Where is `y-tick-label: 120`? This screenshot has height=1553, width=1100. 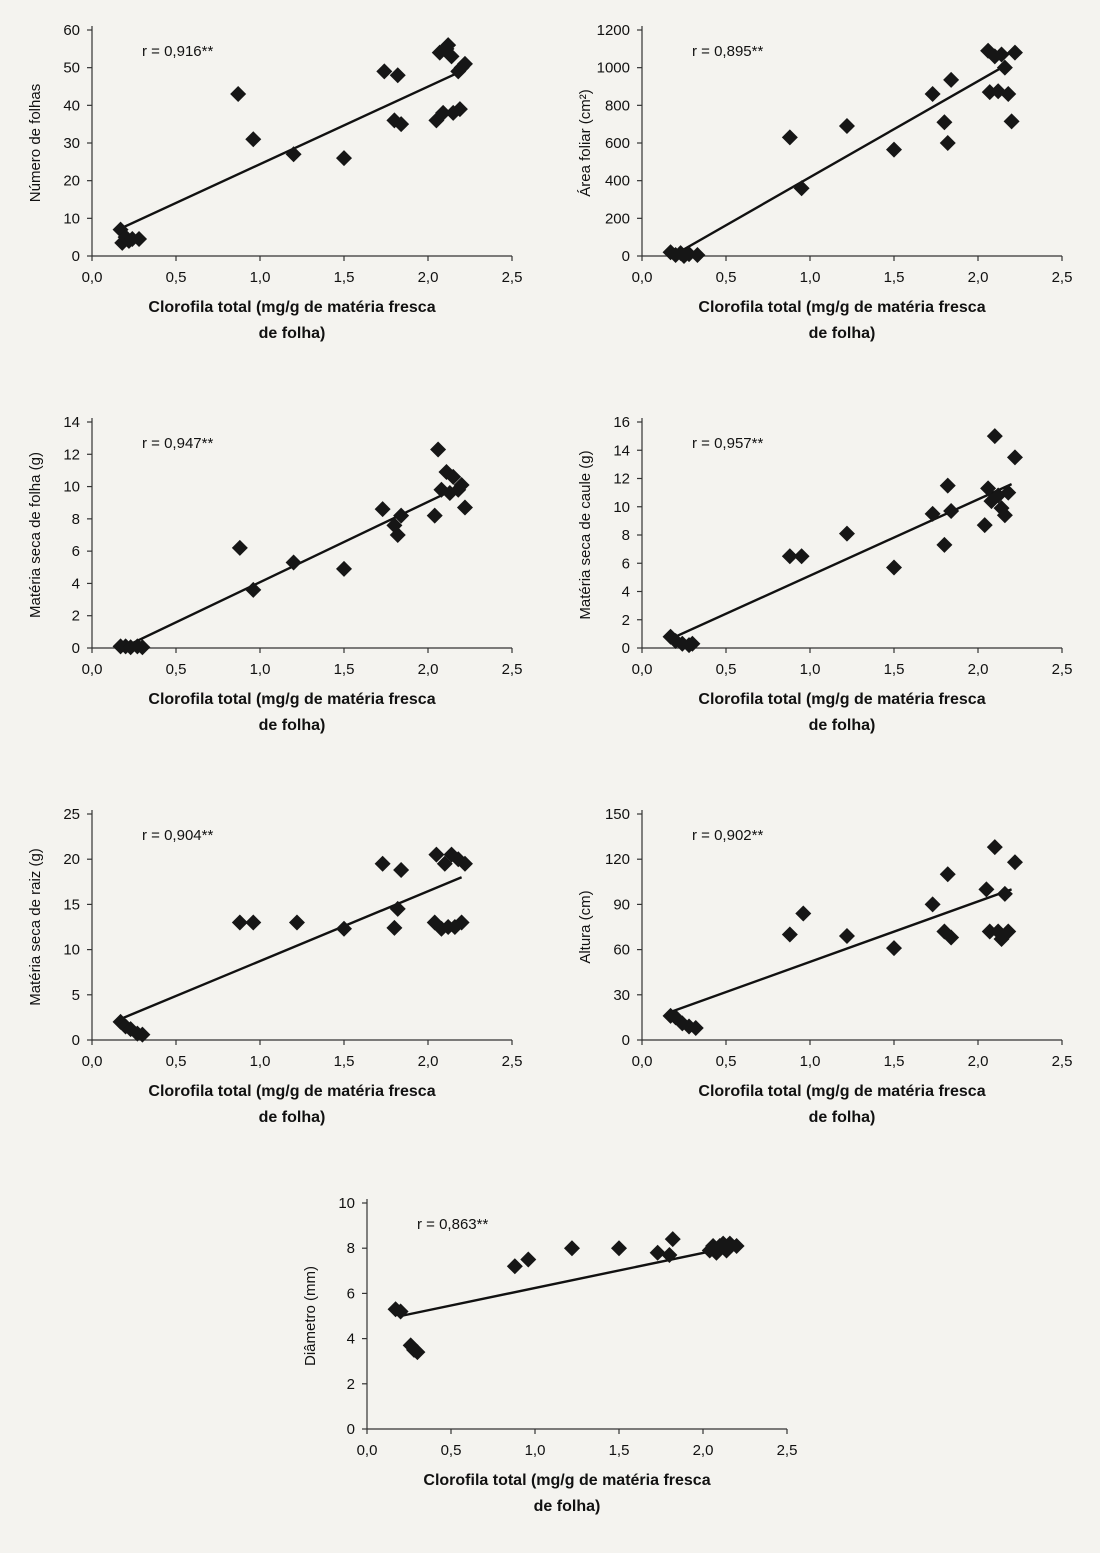 y-tick-label: 120 is located at coordinates (617, 859).